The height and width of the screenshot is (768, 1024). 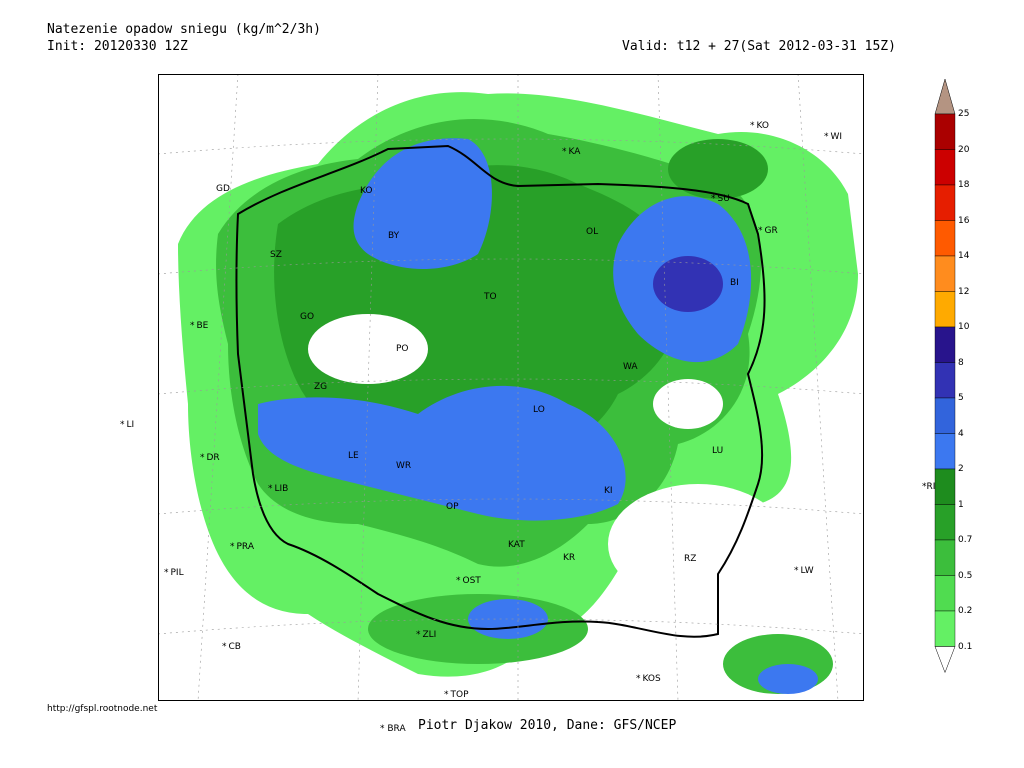 What do you see at coordinates (965, 575) in the screenshot?
I see `legend-level-label: 0.5` at bounding box center [965, 575].